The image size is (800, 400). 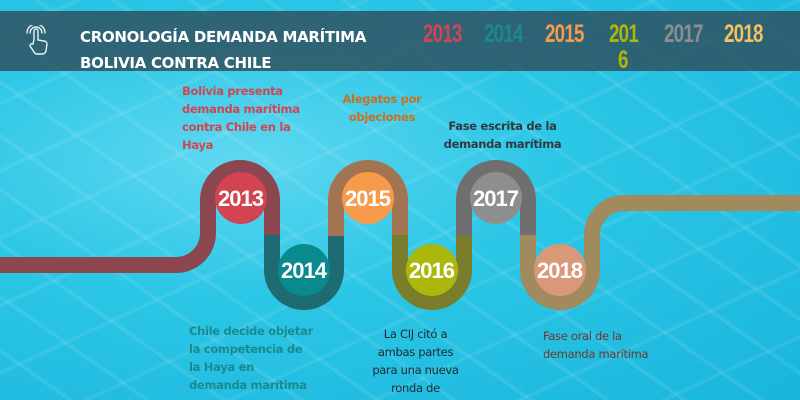 What do you see at coordinates (623, 60) in the screenshot?
I see `legend-year-2016-part2: 6` at bounding box center [623, 60].